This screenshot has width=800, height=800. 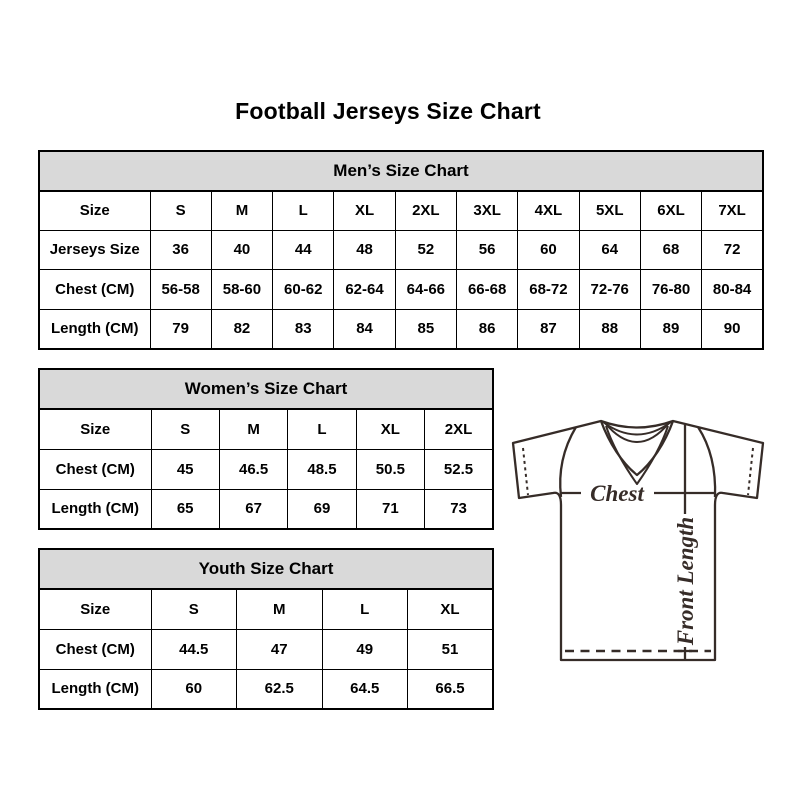 I want to click on size-value-cell: 56-58, so click(x=180, y=289).